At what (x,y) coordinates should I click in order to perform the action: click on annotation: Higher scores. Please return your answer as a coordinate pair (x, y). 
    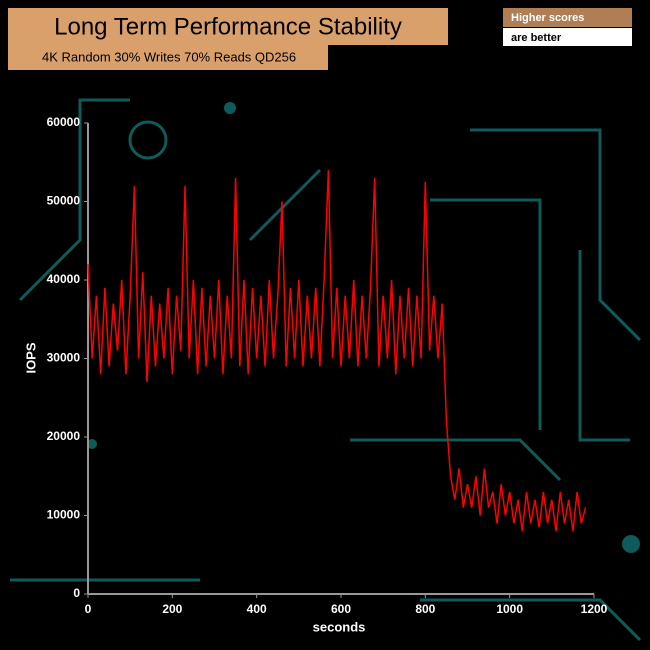
    Looking at the image, I should click on (547, 18).